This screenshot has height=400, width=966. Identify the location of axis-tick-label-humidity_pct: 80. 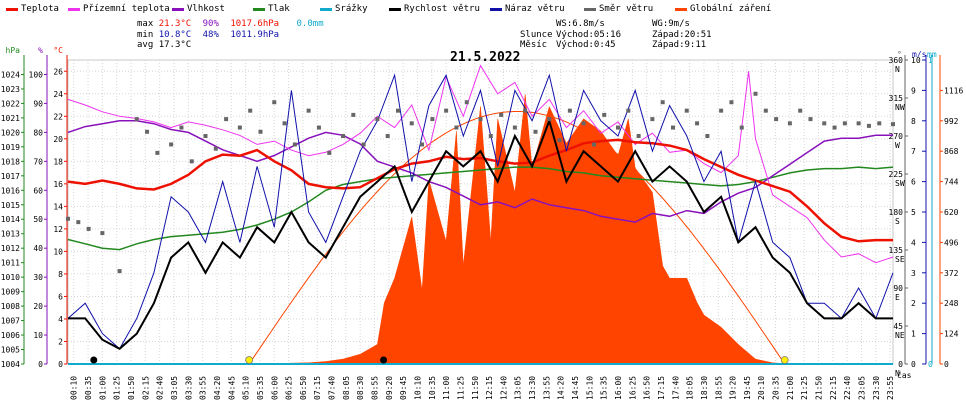
(38, 132).